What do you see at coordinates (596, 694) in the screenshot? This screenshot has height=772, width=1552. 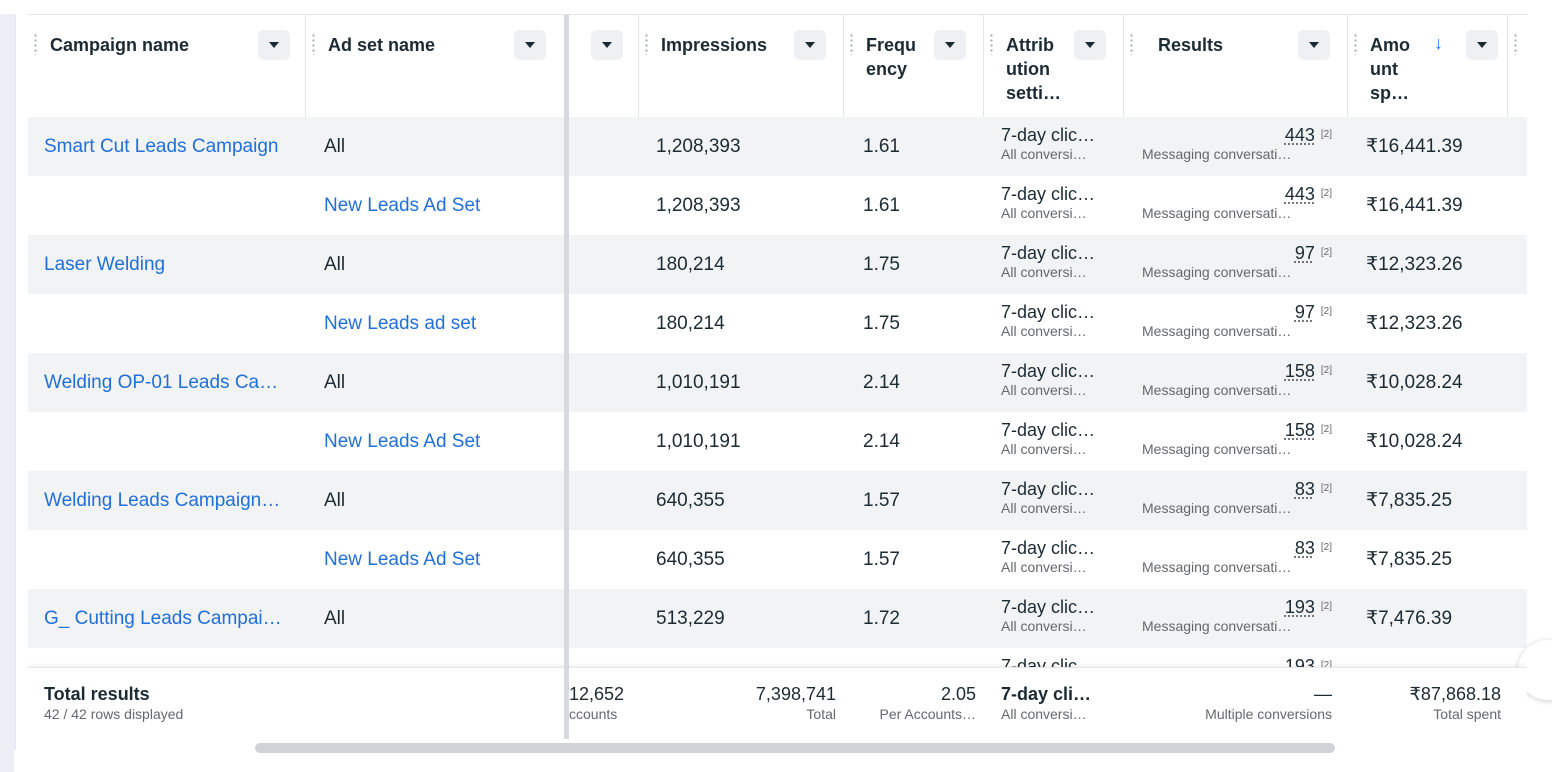 I see `totals-reach-value: 12,652` at bounding box center [596, 694].